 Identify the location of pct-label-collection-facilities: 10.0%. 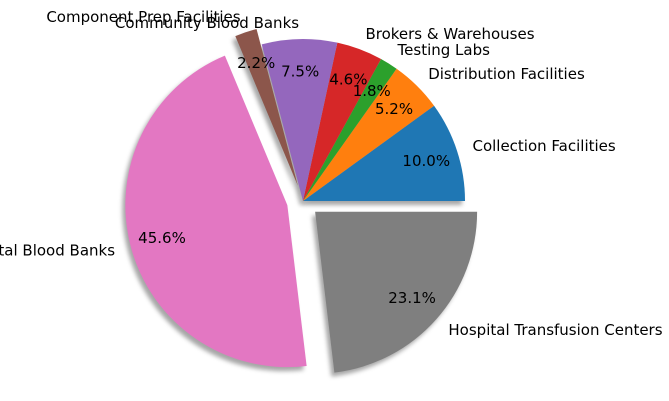
(426, 161).